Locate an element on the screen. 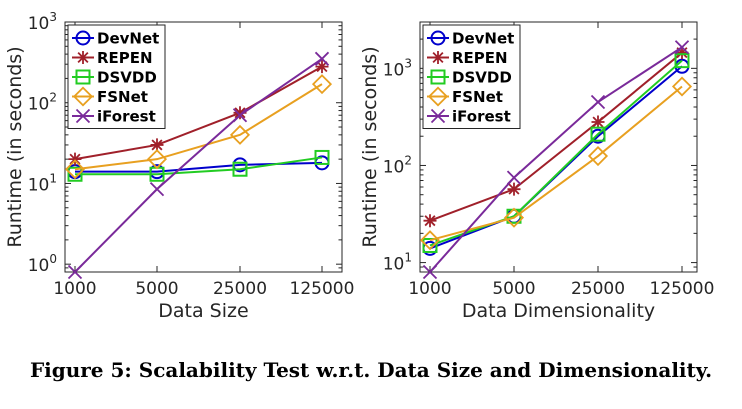 The image size is (742, 409). x-axis-label: Data Size is located at coordinates (203, 311).